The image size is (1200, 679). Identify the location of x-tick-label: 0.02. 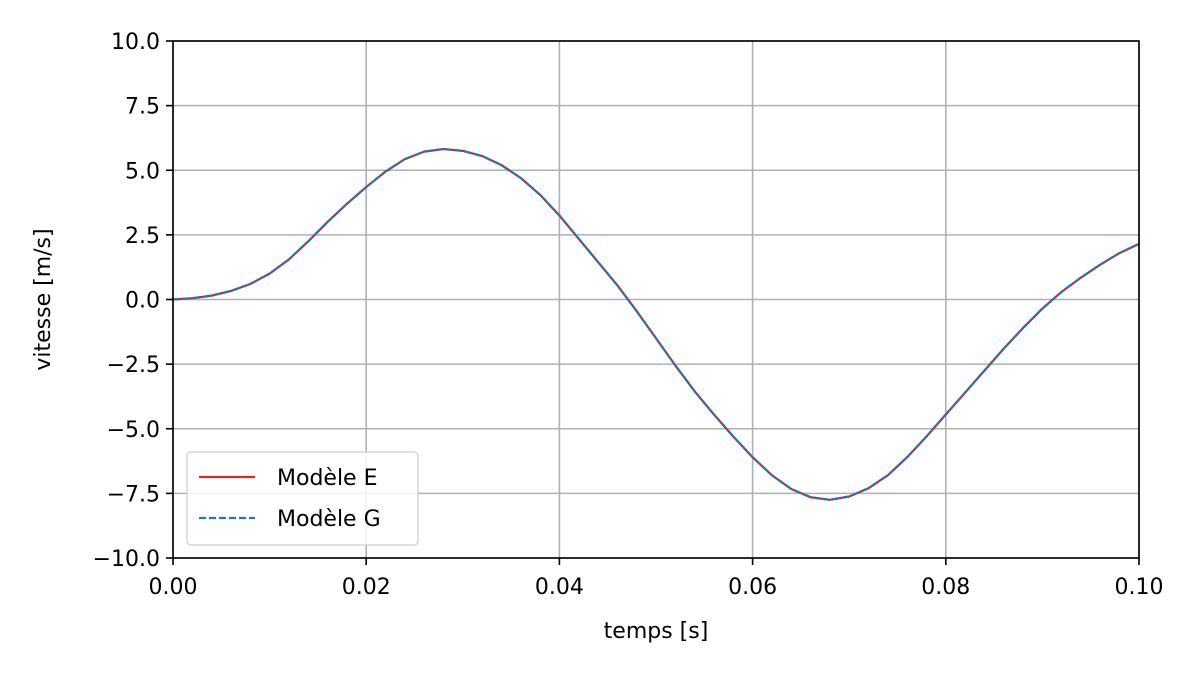
(366, 587).